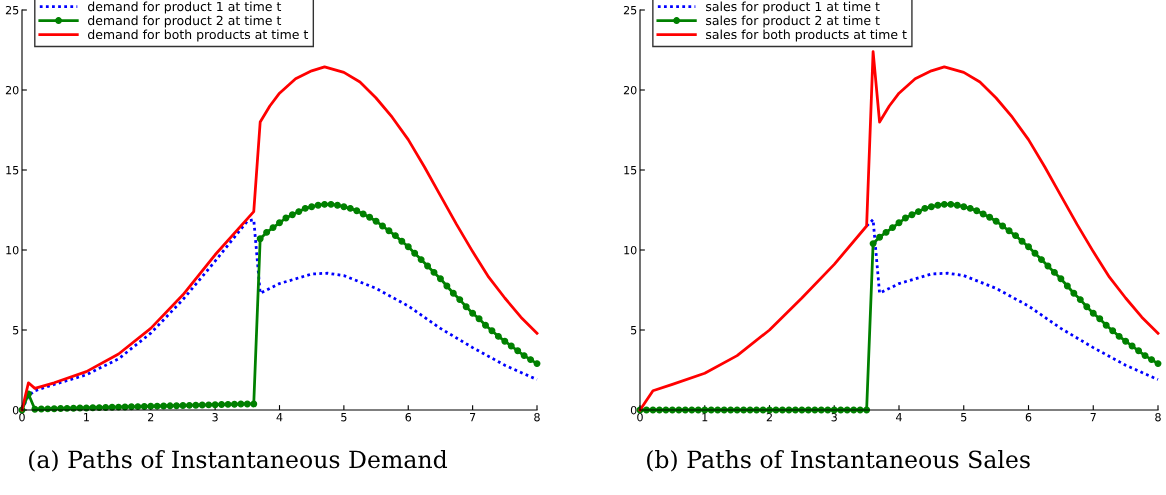 Image resolution: width=1166 pixels, height=495 pixels. Describe the element at coordinates (184, 7) in the screenshot. I see `legend-label: demand for product 1 at time t` at that location.